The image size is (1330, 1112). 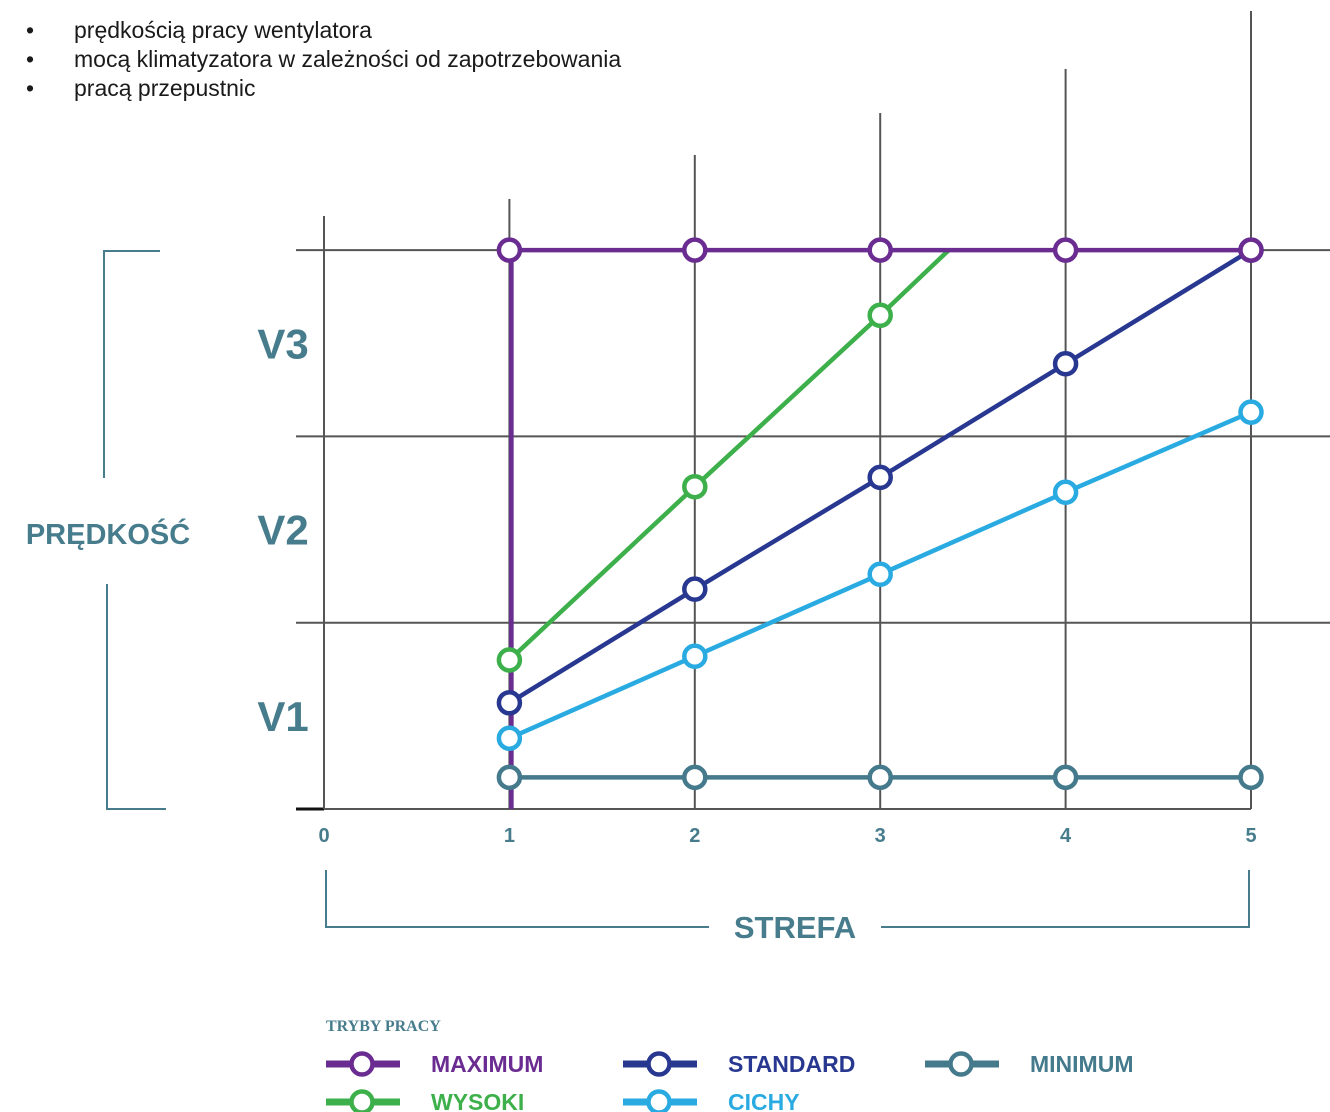 I want to click on x-bracket-left, so click(x=517, y=899).